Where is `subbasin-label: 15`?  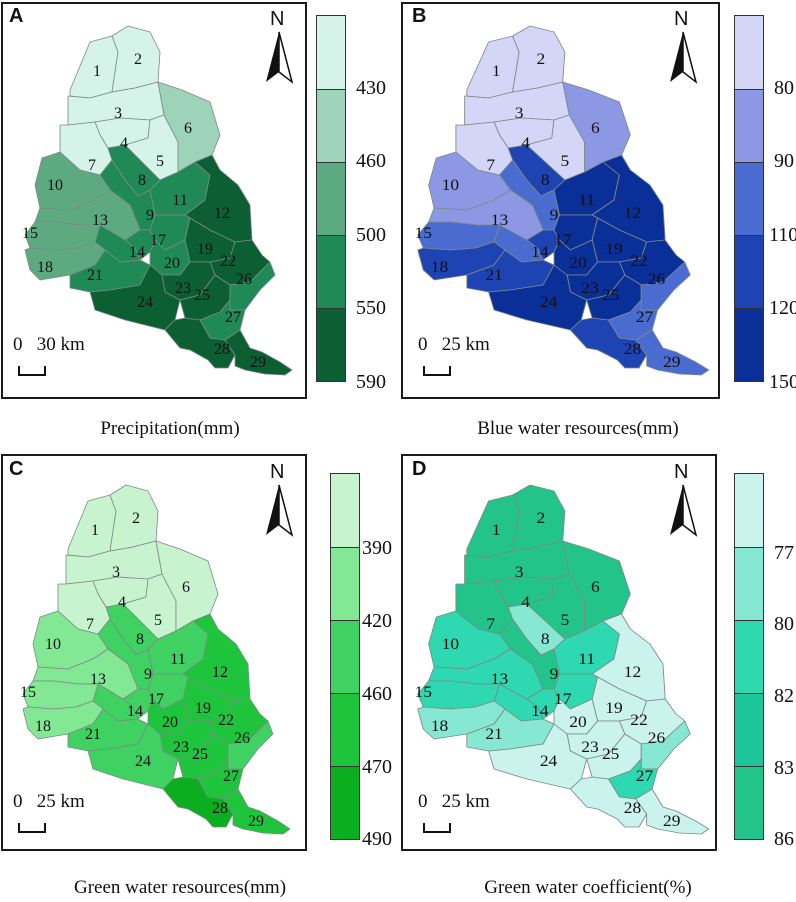
subbasin-label: 15 is located at coordinates (422, 692).